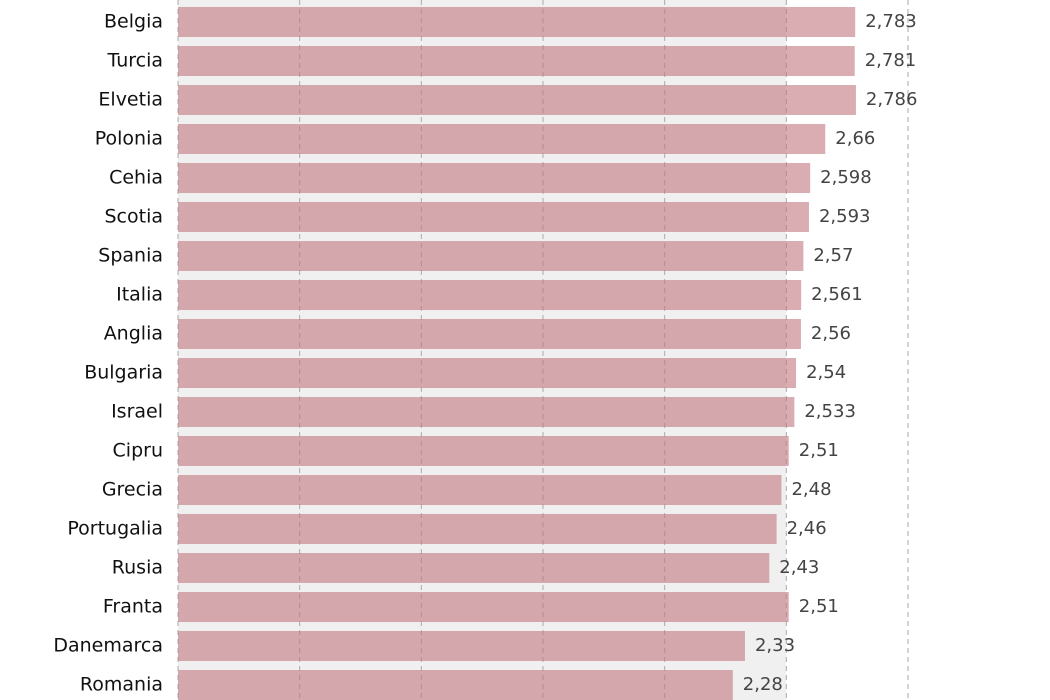 The width and height of the screenshot is (1050, 700). Describe the element at coordinates (115, 529) in the screenshot. I see `y-tick-label: Portugalia` at that location.